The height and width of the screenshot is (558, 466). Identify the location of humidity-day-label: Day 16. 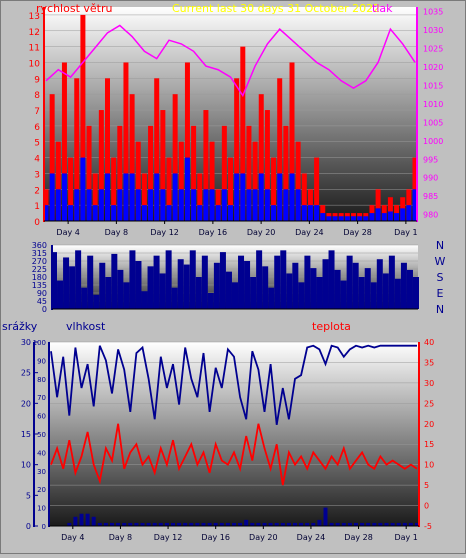
(215, 537).